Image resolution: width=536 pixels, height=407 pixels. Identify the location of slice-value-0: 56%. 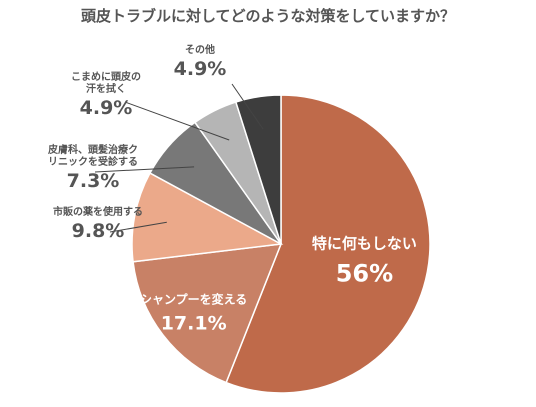
(364, 273).